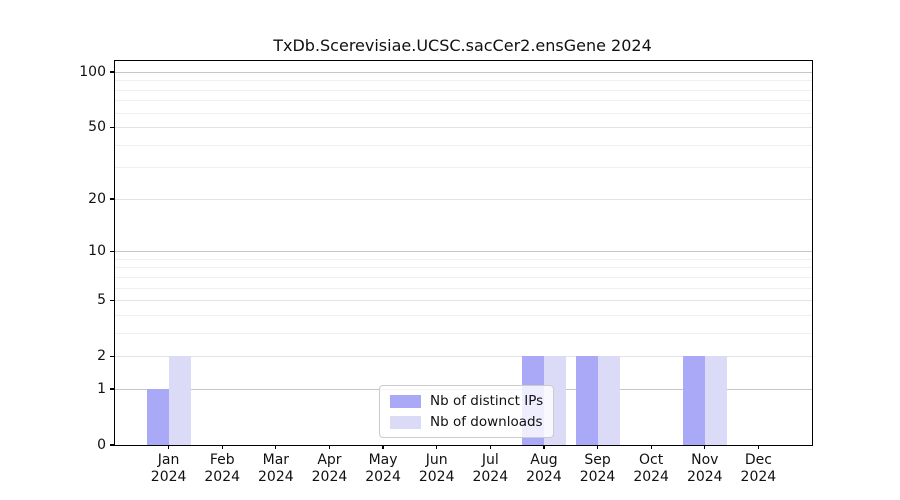 This screenshot has width=900, height=500. Describe the element at coordinates (101, 356) in the screenshot. I see `y-tick-label: 2` at that location.